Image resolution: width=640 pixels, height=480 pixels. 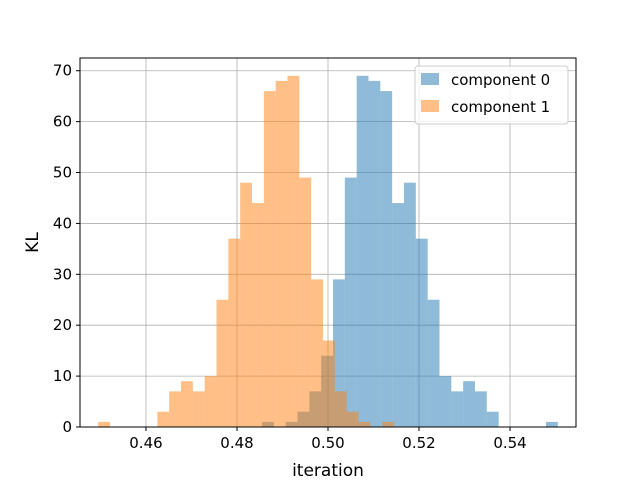 I want to click on legend-label-component-0: component 0, so click(x=500, y=80).